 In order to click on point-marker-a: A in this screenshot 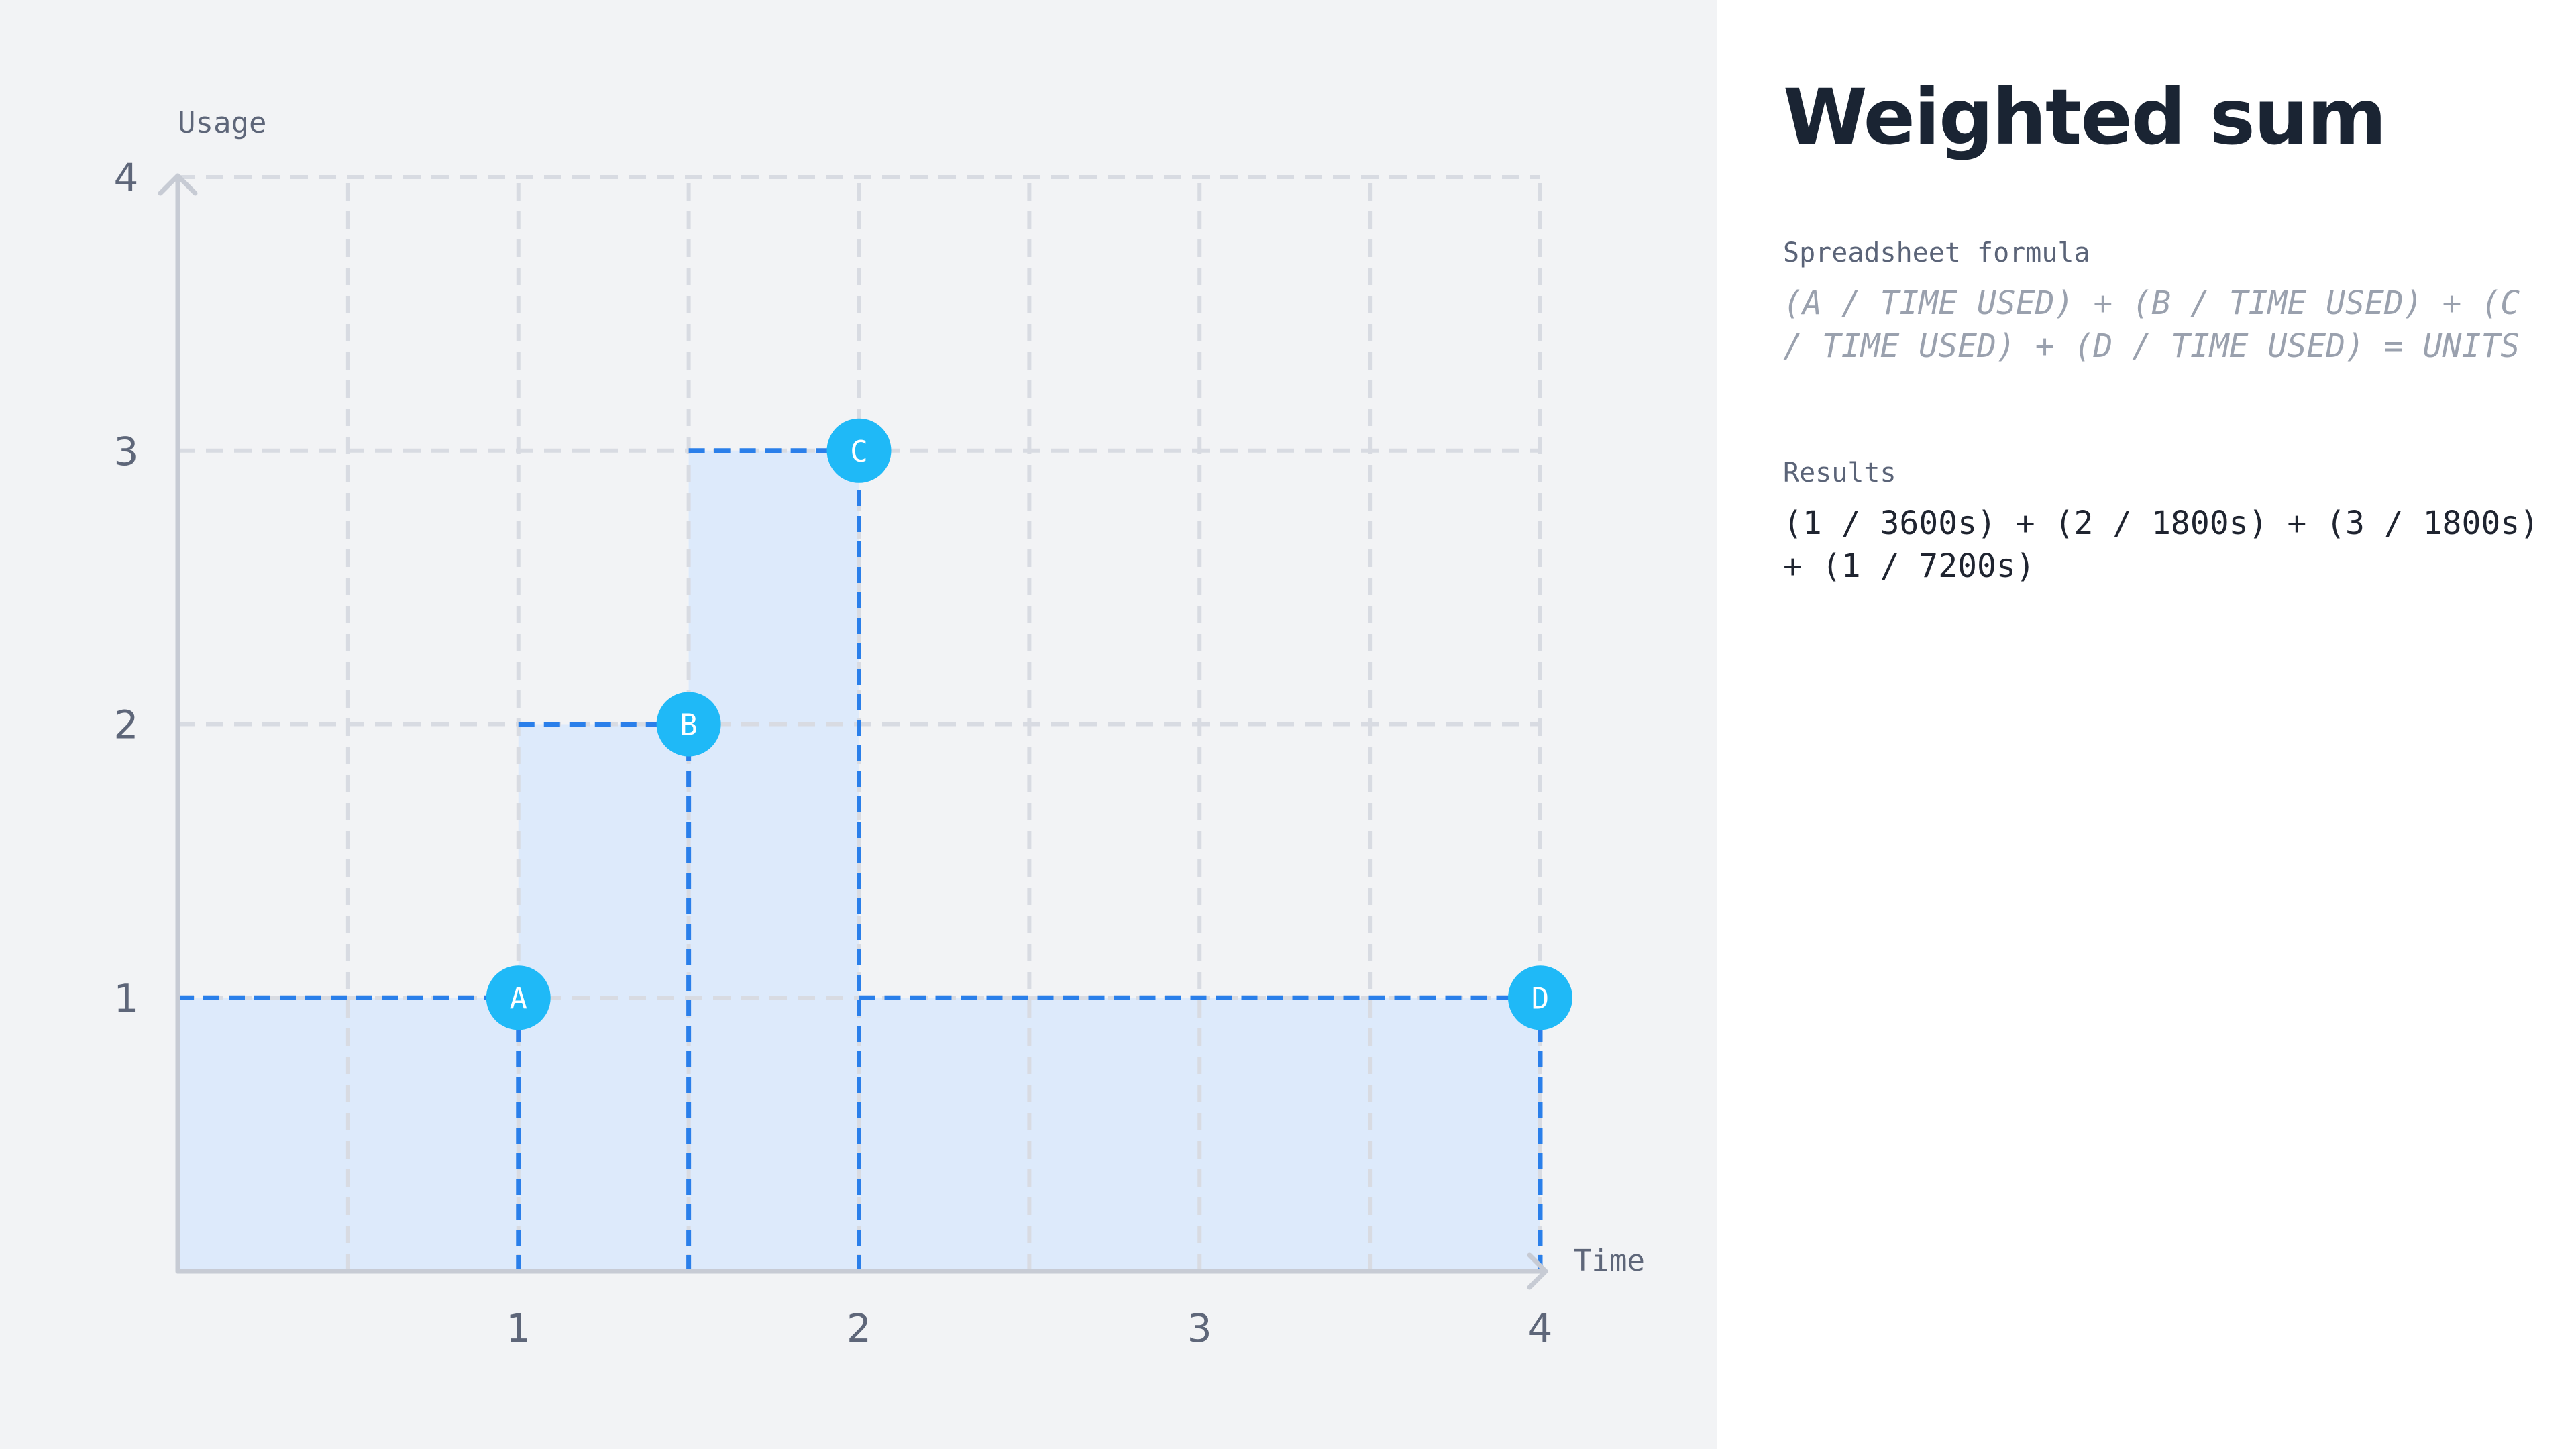, I will do `click(518, 997)`.